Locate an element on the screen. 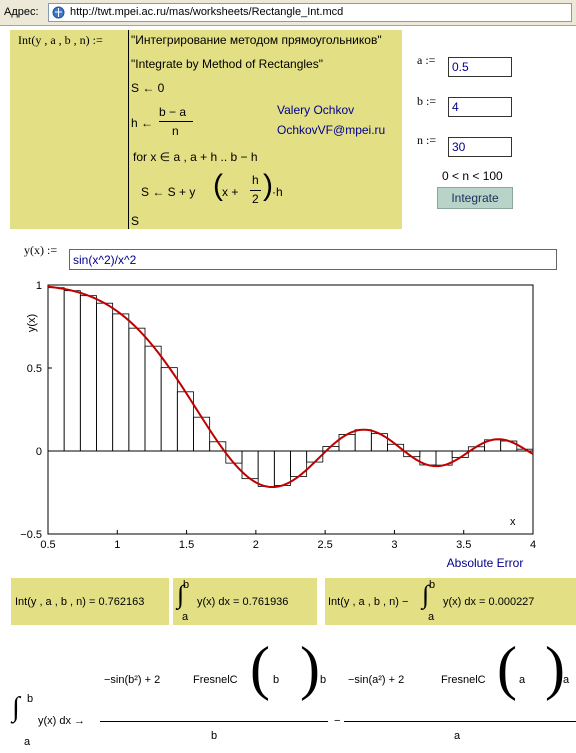  author-name: Valery Ochkov is located at coordinates (316, 110).